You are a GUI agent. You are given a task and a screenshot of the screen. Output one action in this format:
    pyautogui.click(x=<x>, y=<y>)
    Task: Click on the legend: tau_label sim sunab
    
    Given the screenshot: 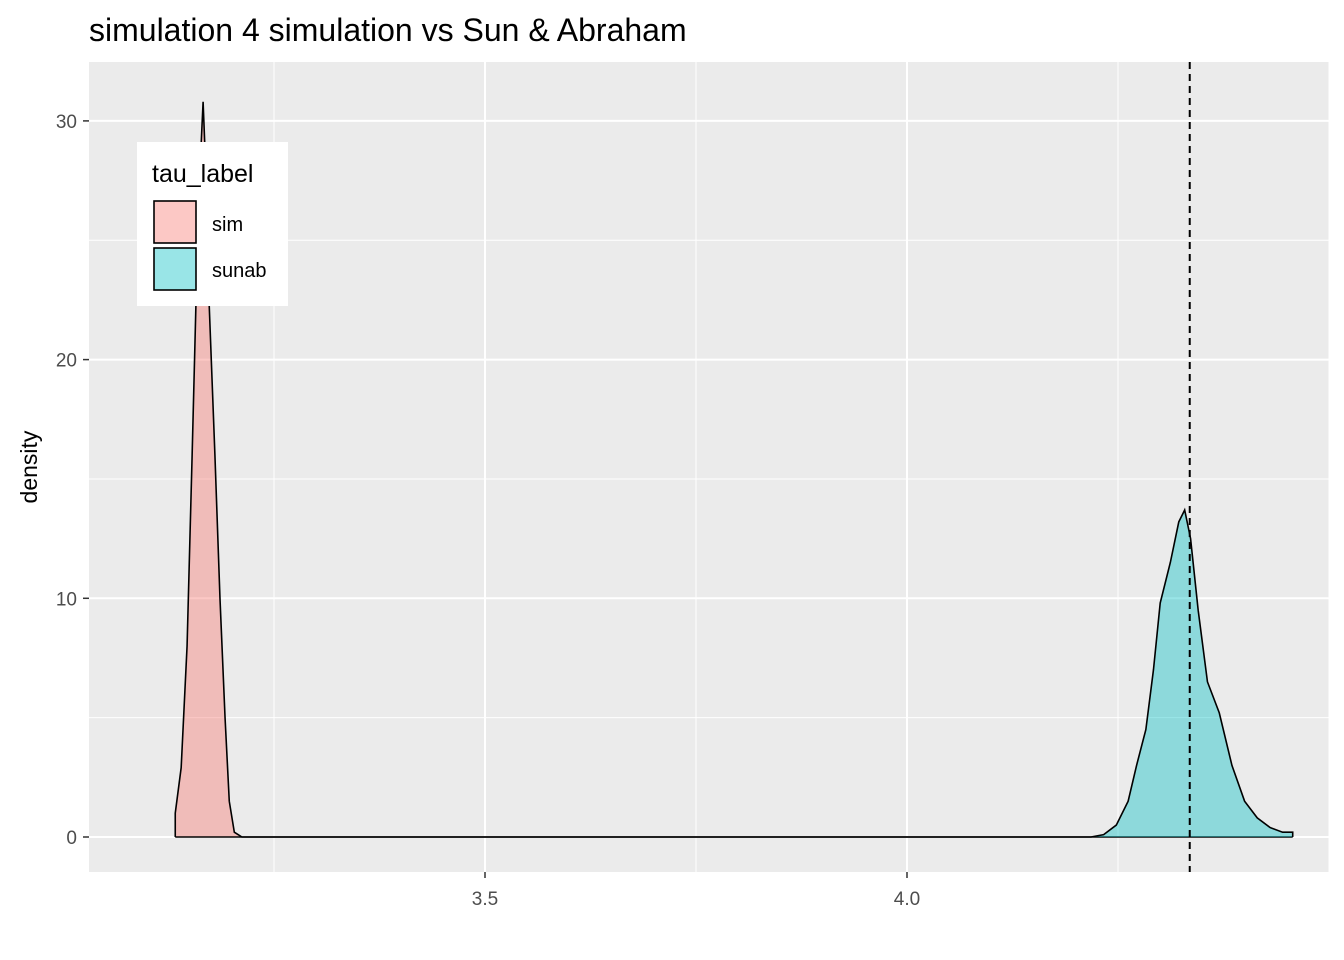 What is the action you would take?
    pyautogui.click(x=212, y=224)
    